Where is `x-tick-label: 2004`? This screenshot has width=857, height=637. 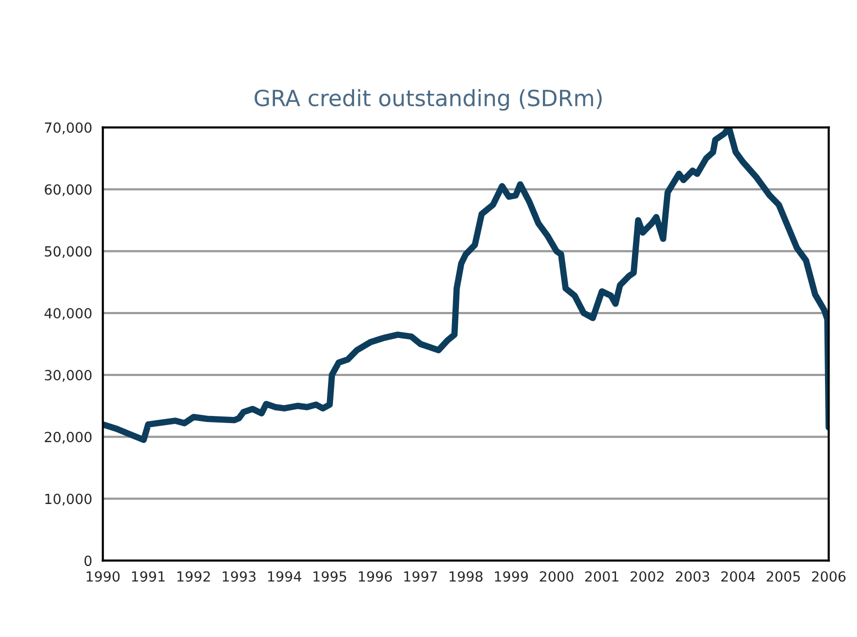
x-tick-label: 2004 is located at coordinates (738, 576).